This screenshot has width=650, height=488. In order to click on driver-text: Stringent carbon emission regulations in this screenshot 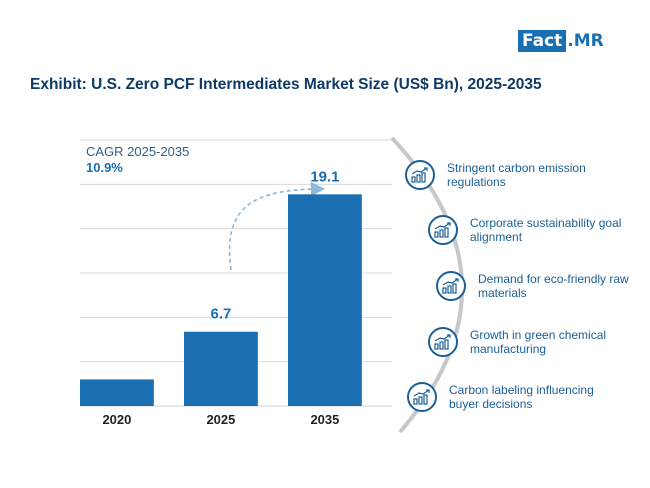, I will do `click(516, 175)`.